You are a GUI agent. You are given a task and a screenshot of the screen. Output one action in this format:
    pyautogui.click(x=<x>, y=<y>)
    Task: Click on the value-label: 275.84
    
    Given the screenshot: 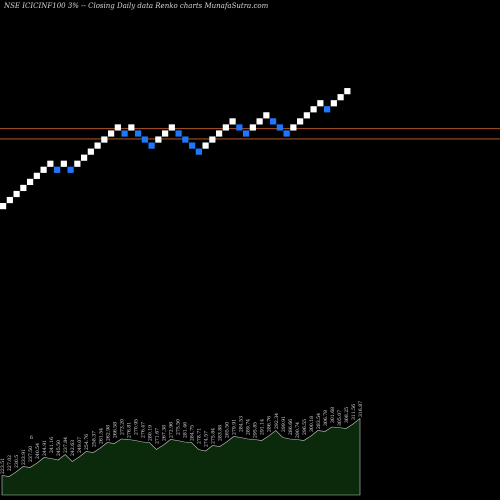 What is the action you would take?
    pyautogui.click(x=214, y=436)
    